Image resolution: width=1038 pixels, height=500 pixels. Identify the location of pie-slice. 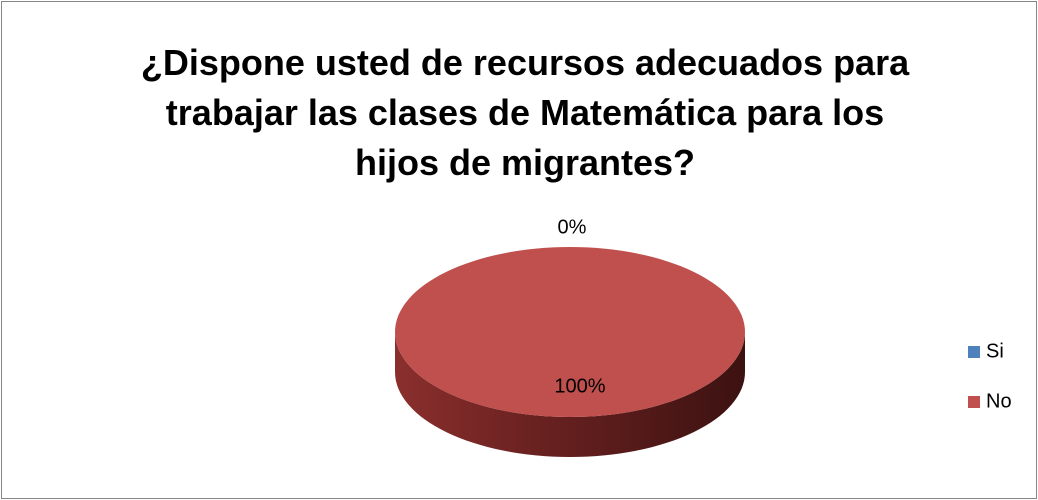
(570, 332).